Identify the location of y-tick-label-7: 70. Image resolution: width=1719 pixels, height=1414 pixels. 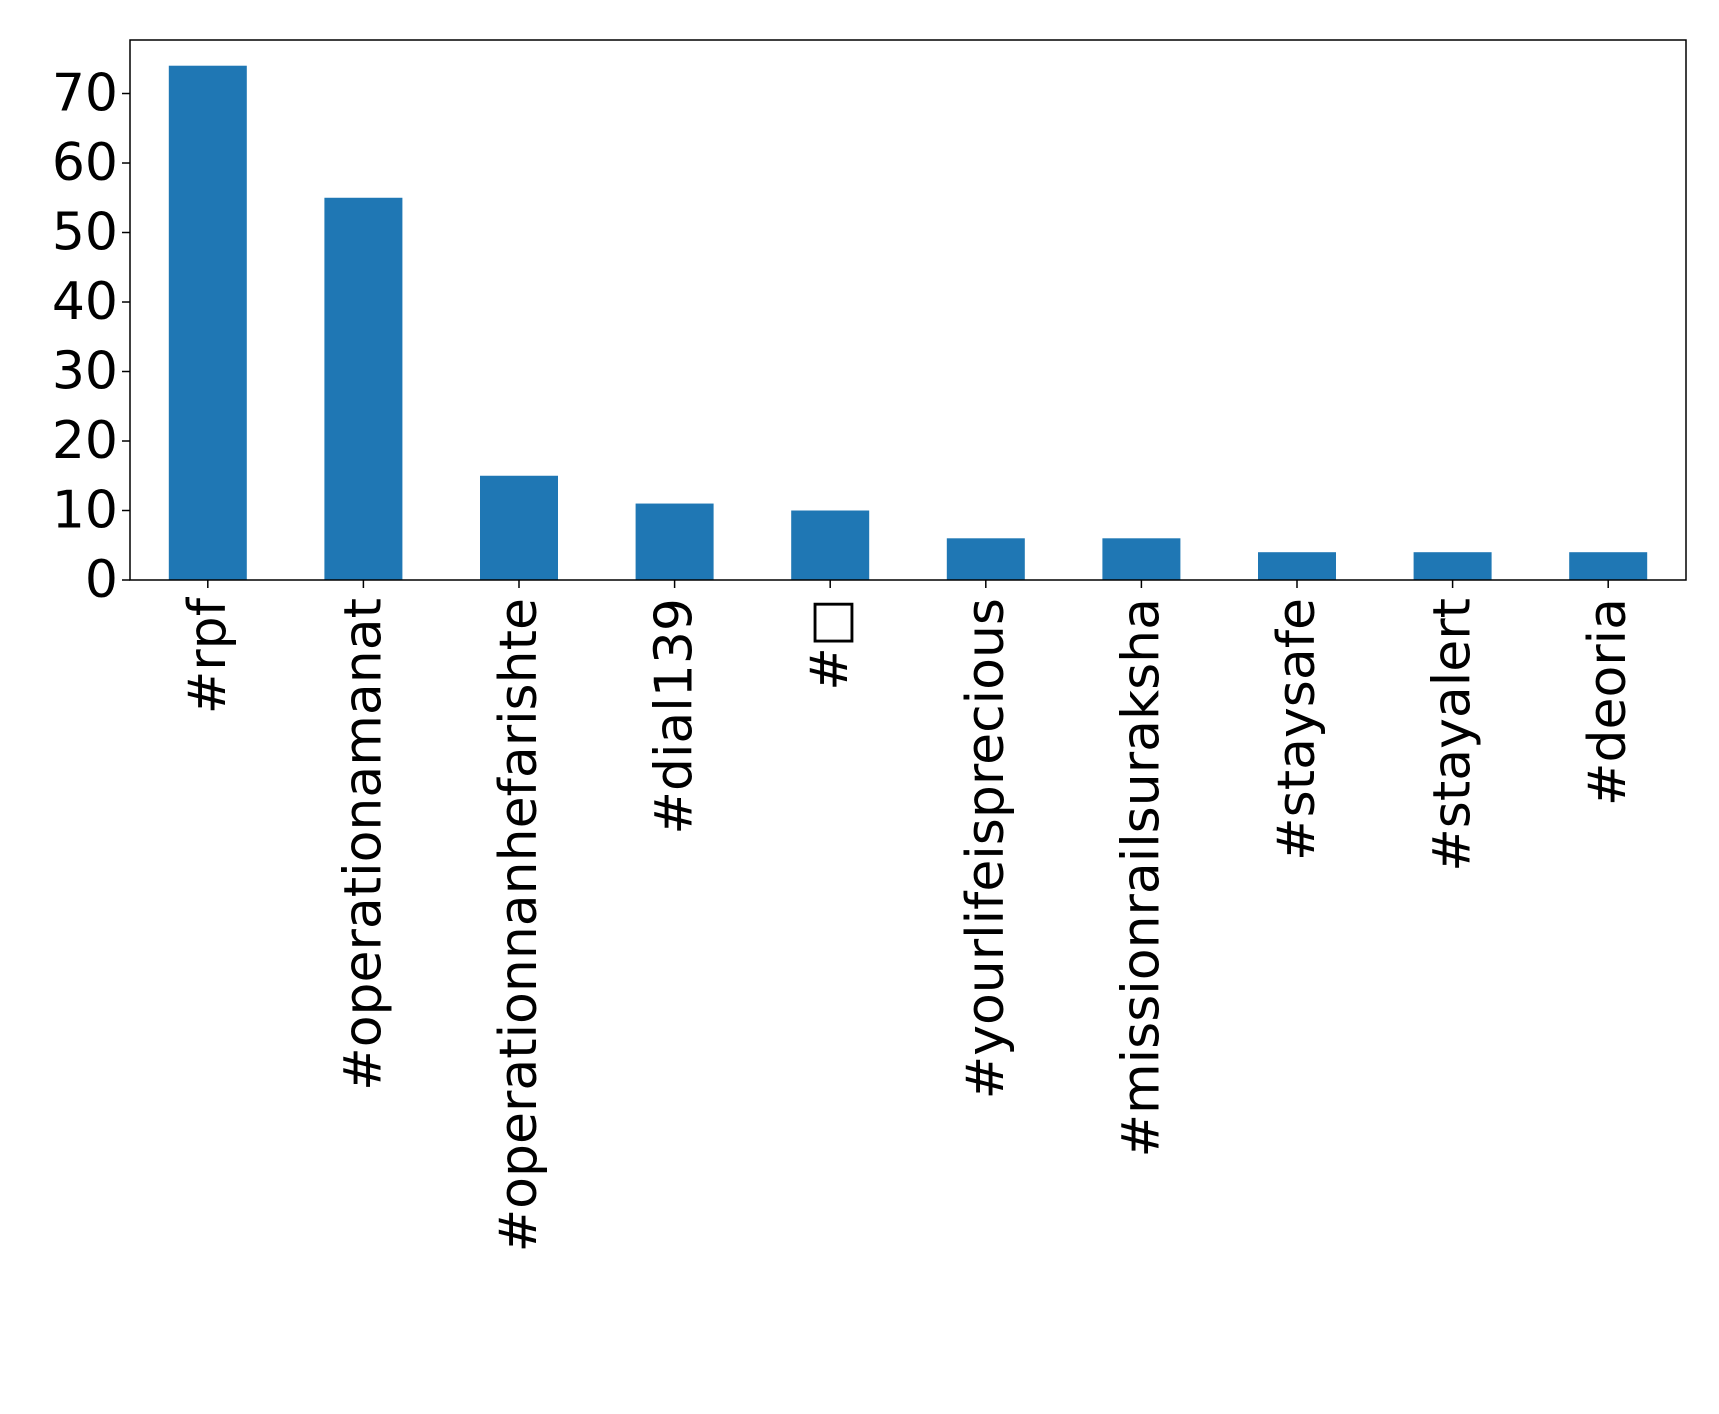
(85, 94).